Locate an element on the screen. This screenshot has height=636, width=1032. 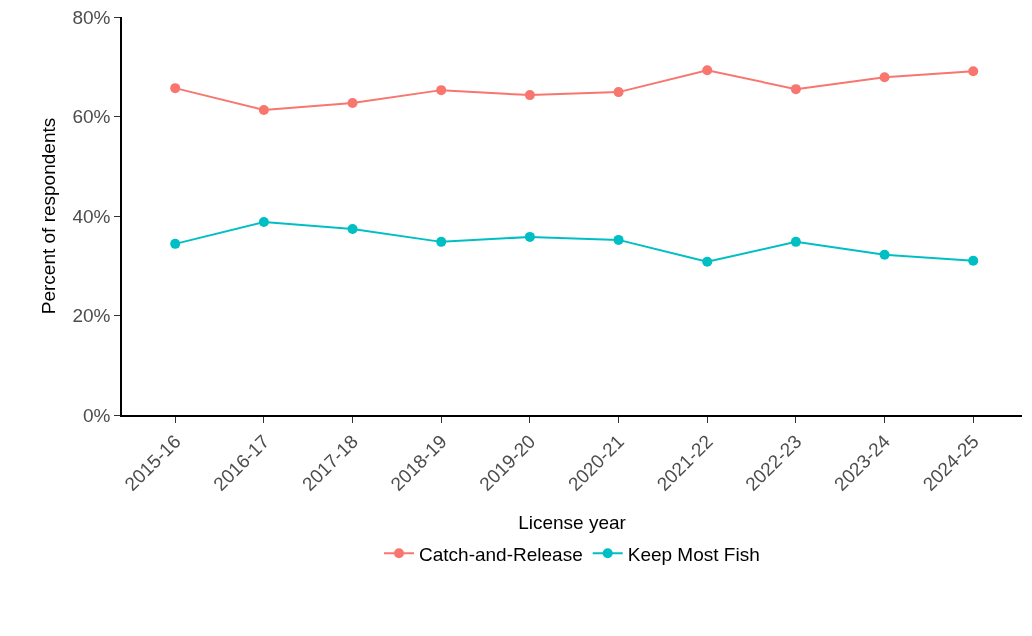
x-axis-title: License year is located at coordinates (572, 523).